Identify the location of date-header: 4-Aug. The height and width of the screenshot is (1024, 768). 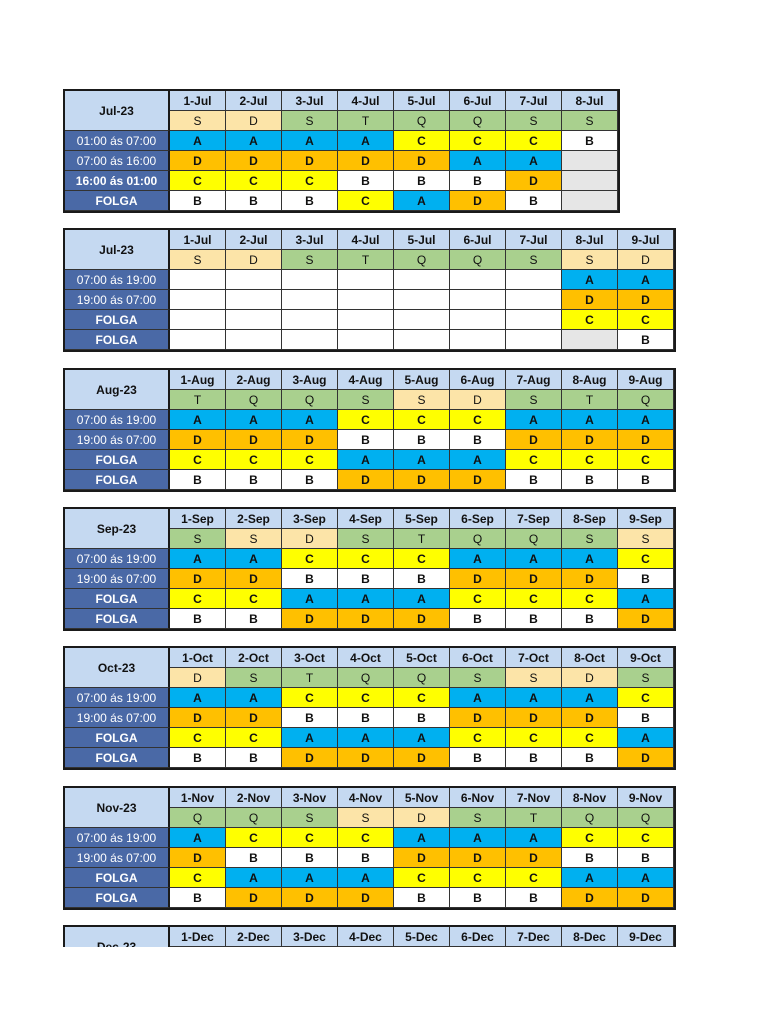
(366, 380).